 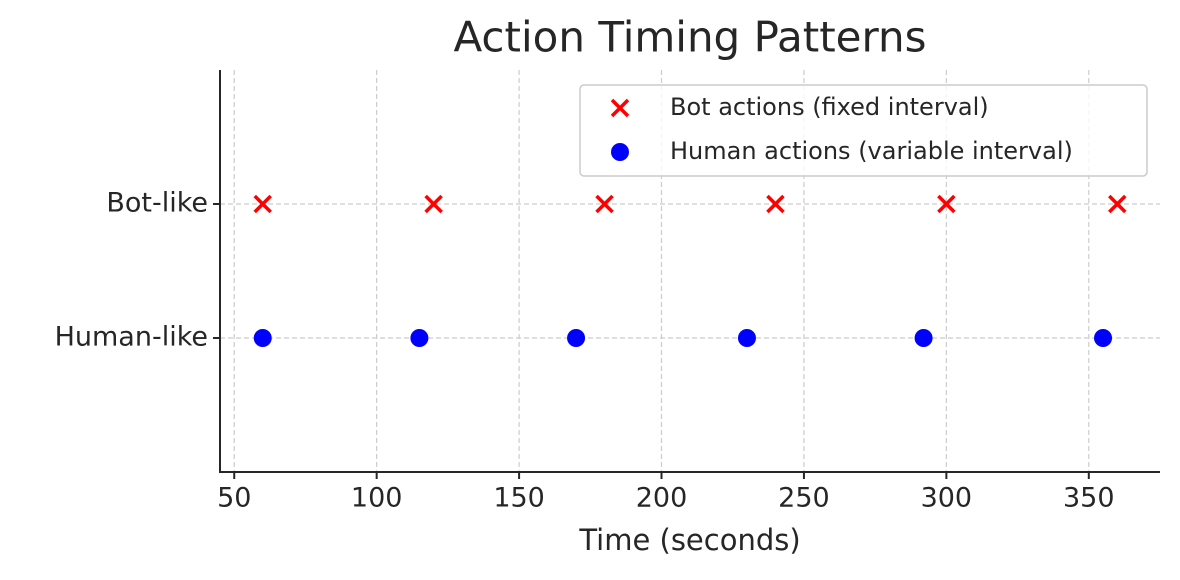 What do you see at coordinates (131, 337) in the screenshot?
I see `y-tick-label: Human-like` at bounding box center [131, 337].